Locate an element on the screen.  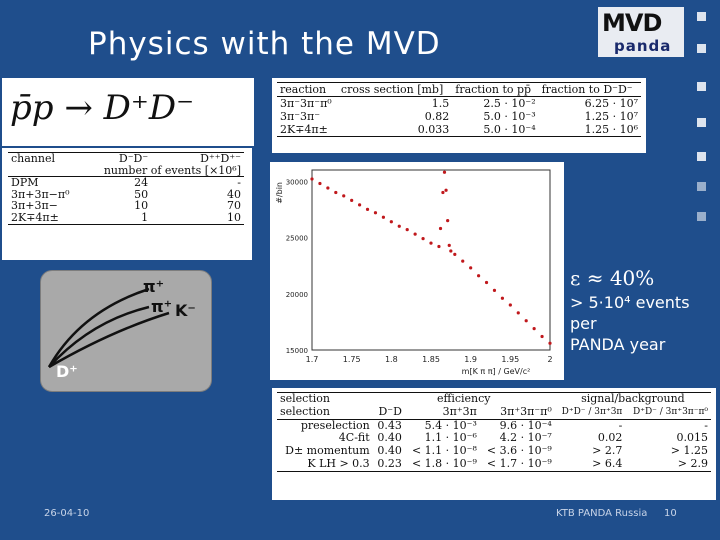
value-cell: 0.82 is located at coordinates (437, 116).